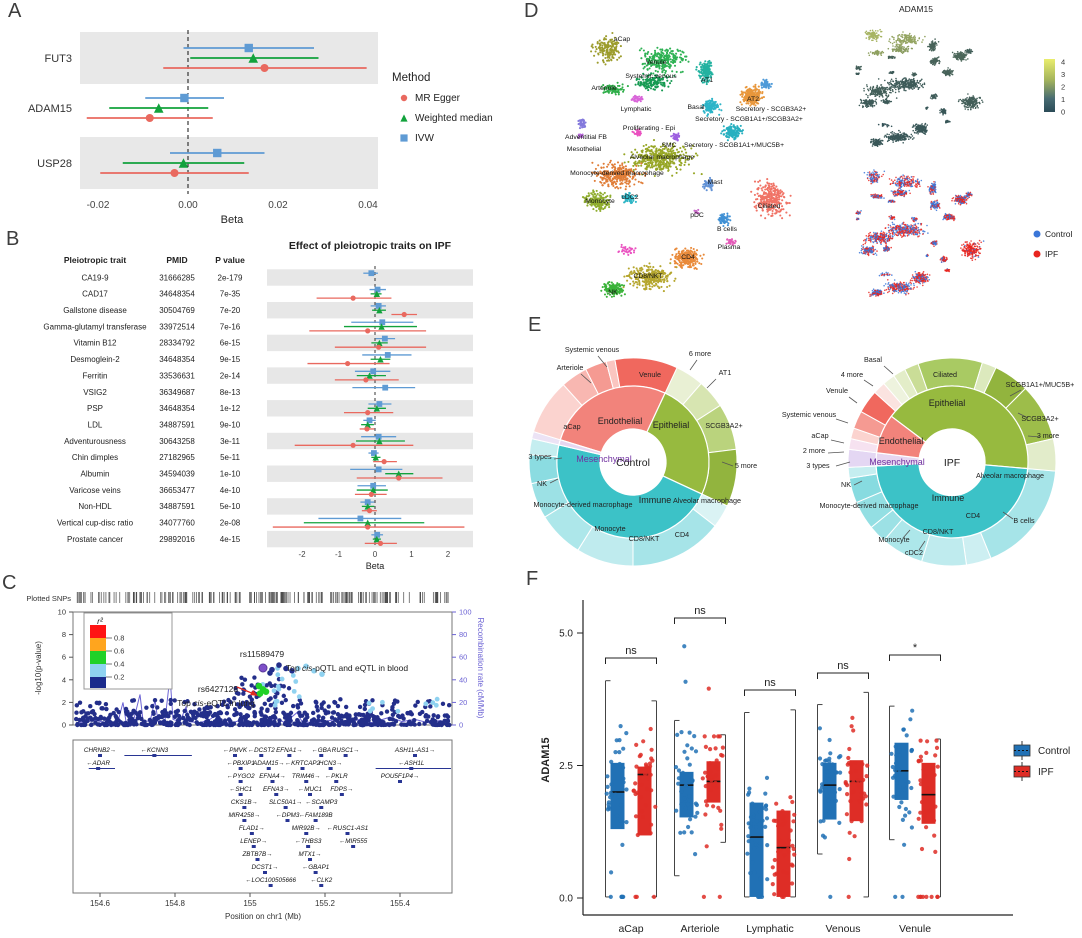 The width and height of the screenshot is (1082, 938). What do you see at coordinates (95, 506) in the screenshot?
I see `trait-cell: Non-HDL` at bounding box center [95, 506].